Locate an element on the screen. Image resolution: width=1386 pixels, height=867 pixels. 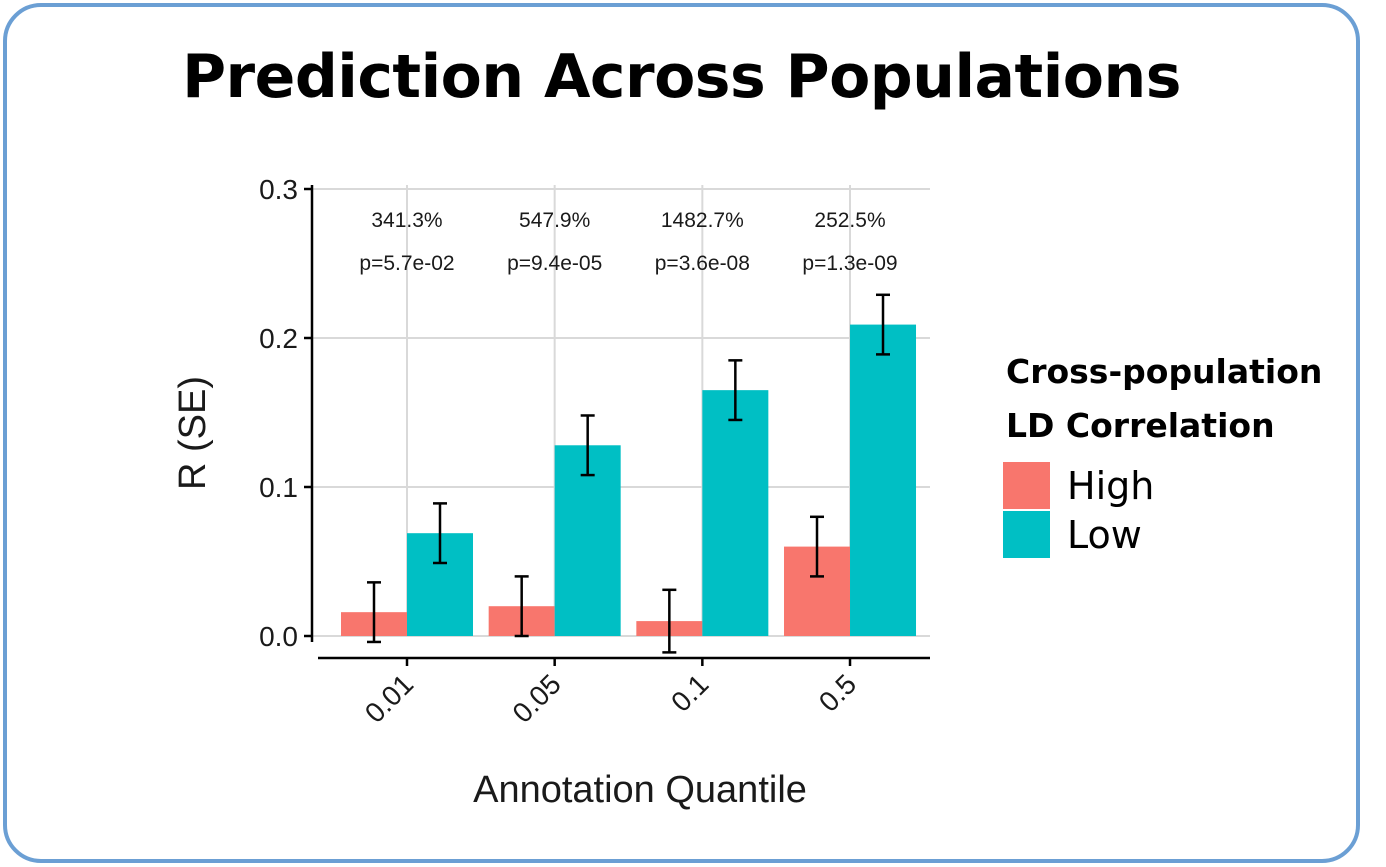
legend-swatch-low is located at coordinates (1026, 534).